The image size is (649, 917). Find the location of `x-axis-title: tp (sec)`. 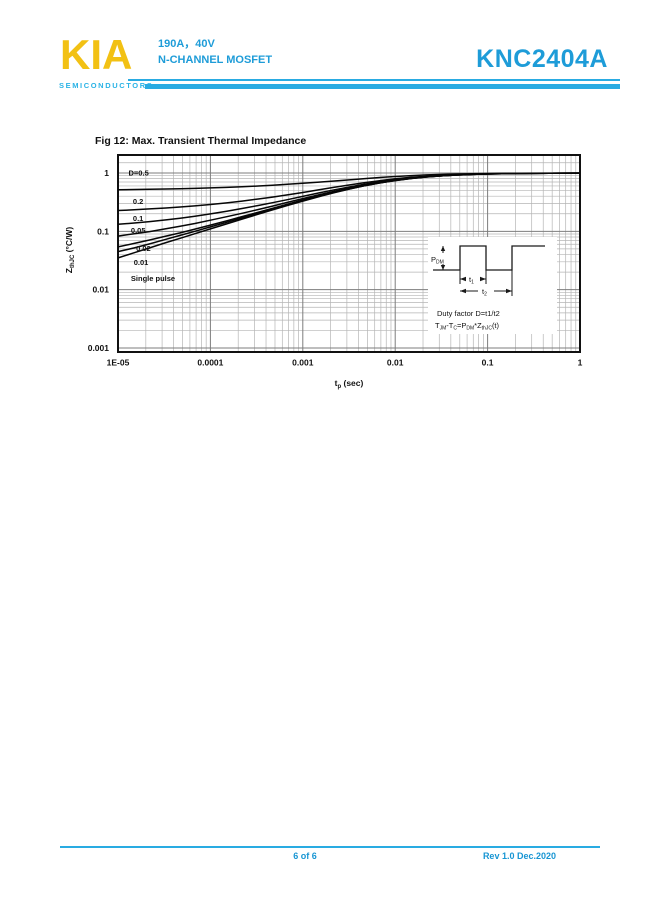

x-axis-title: tp (sec) is located at coordinates (349, 384).